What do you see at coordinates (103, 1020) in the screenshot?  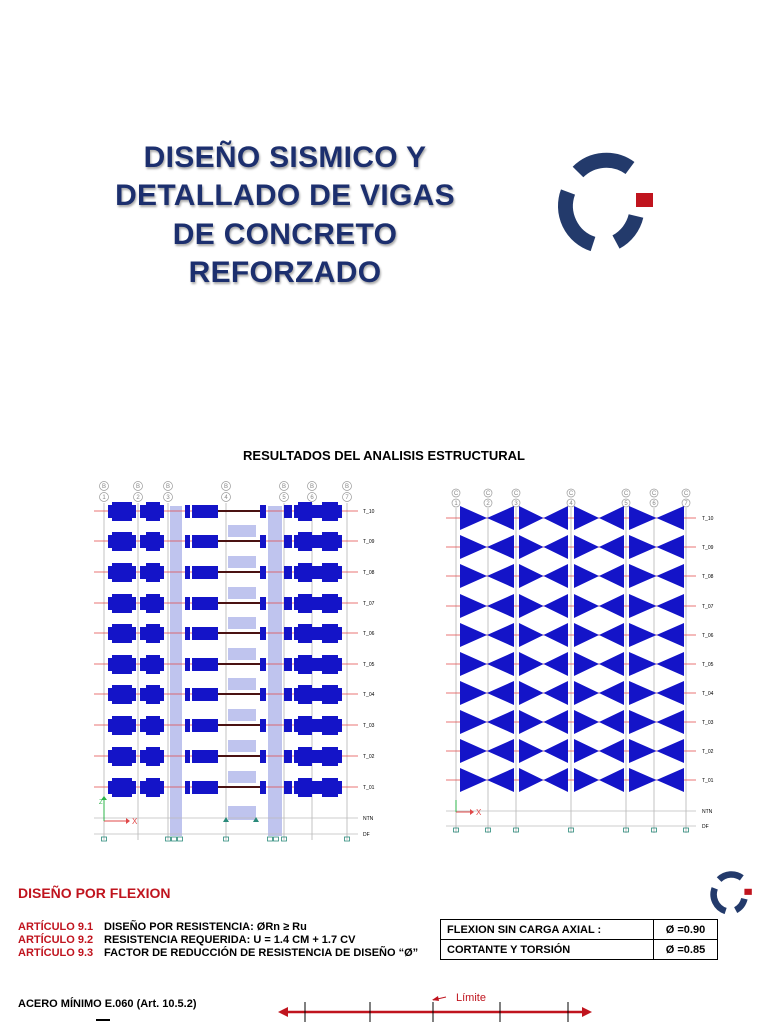 I see `min-steel-mark` at bounding box center [103, 1020].